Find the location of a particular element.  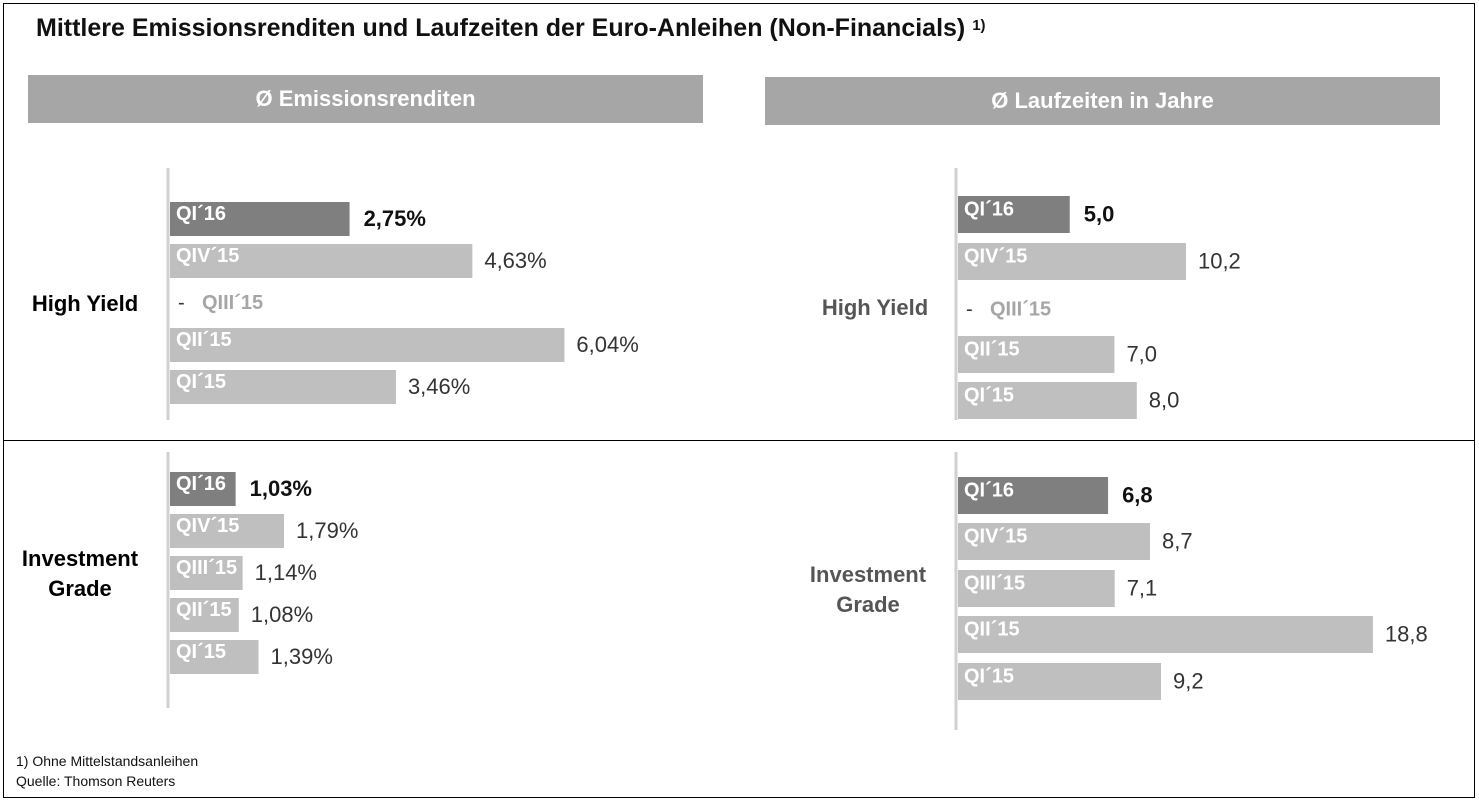

data-label: 3,46% is located at coordinates (439, 386).